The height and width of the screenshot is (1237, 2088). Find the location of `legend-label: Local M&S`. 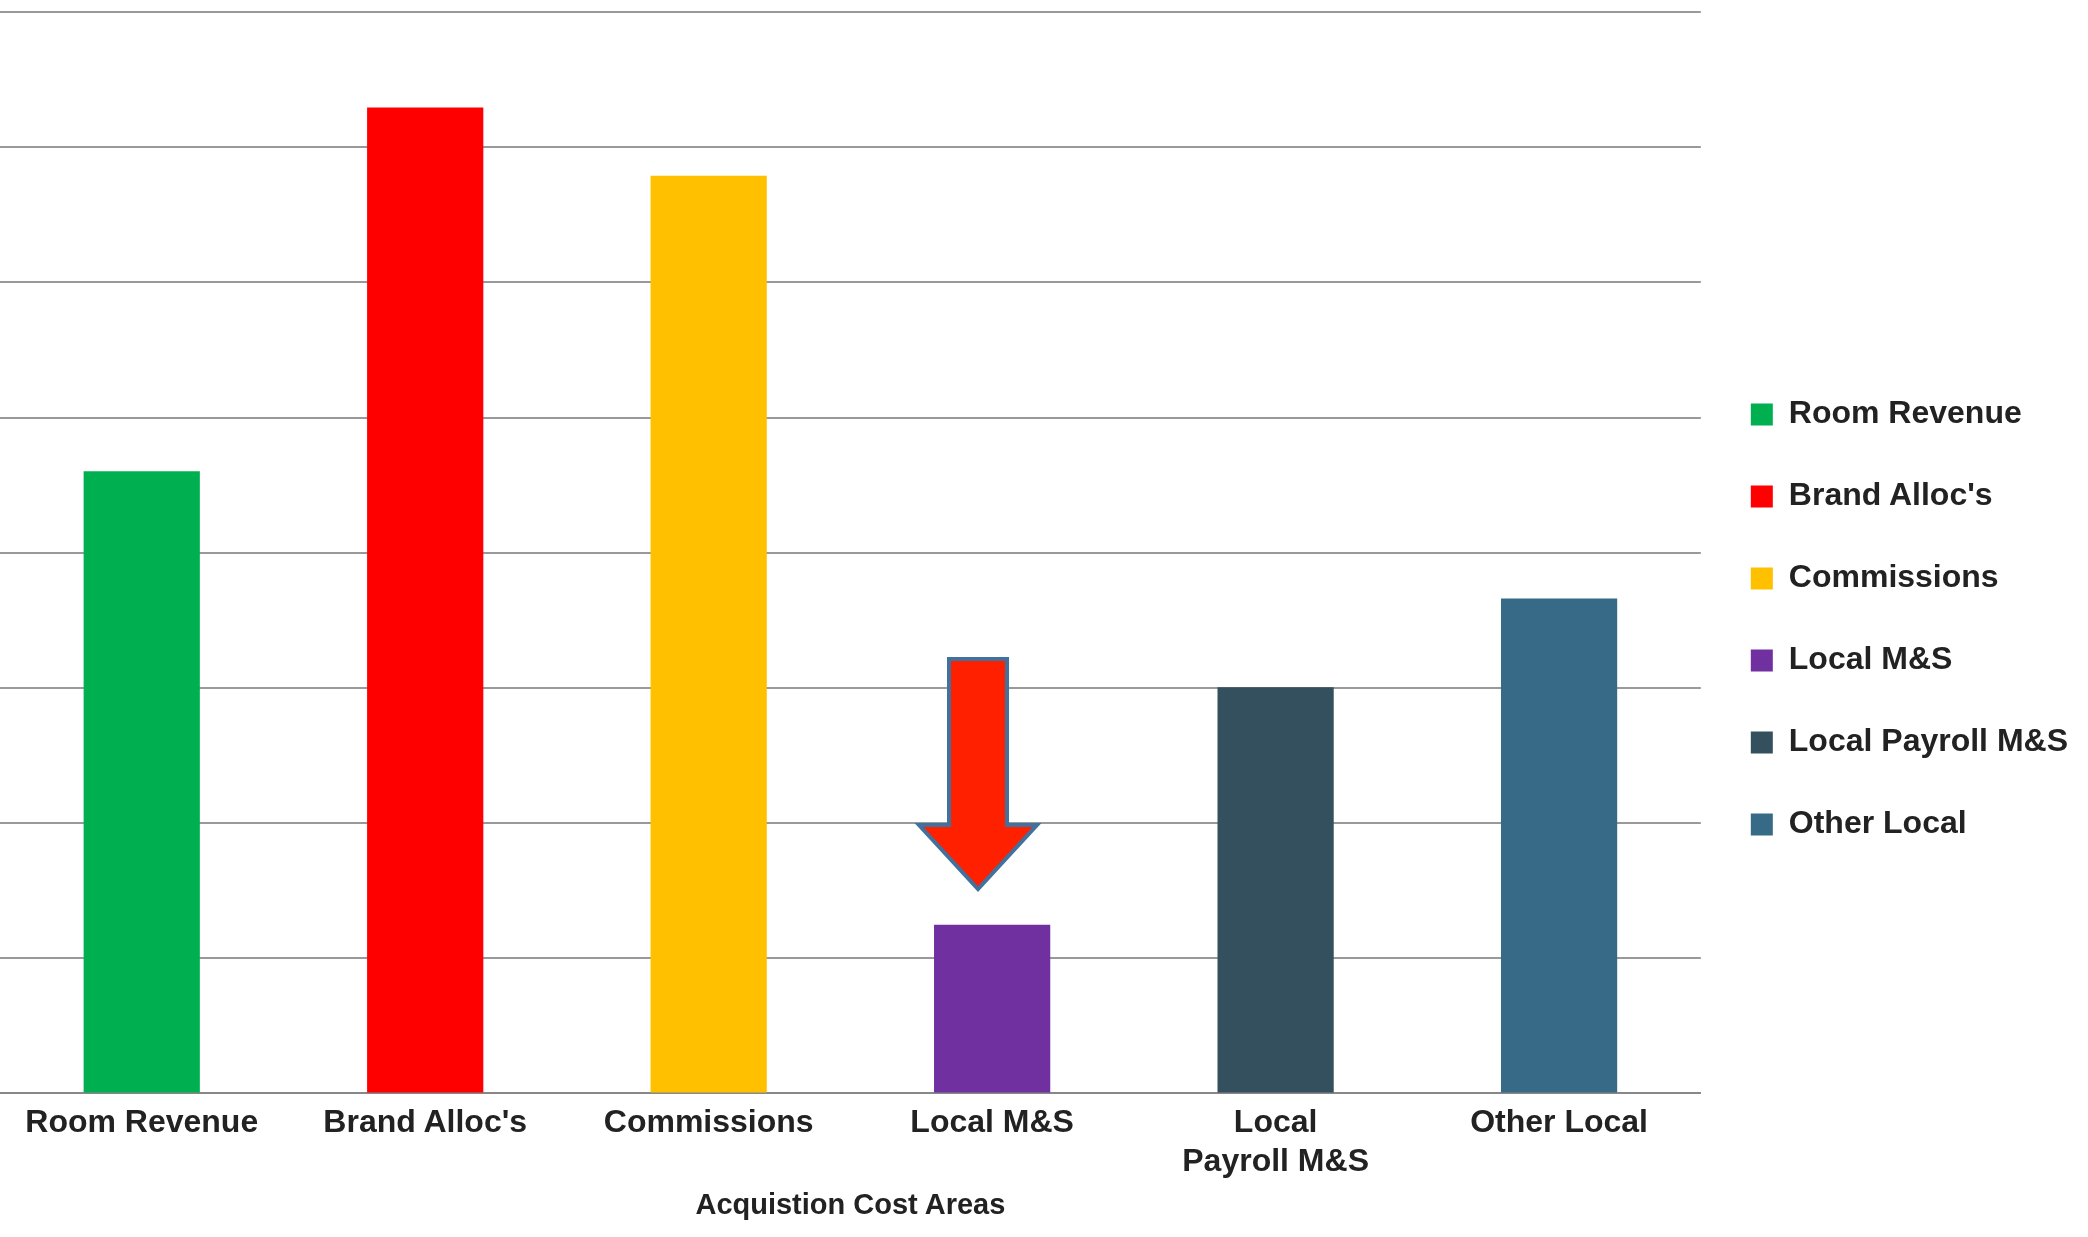

legend-label: Local M&S is located at coordinates (1870, 658).